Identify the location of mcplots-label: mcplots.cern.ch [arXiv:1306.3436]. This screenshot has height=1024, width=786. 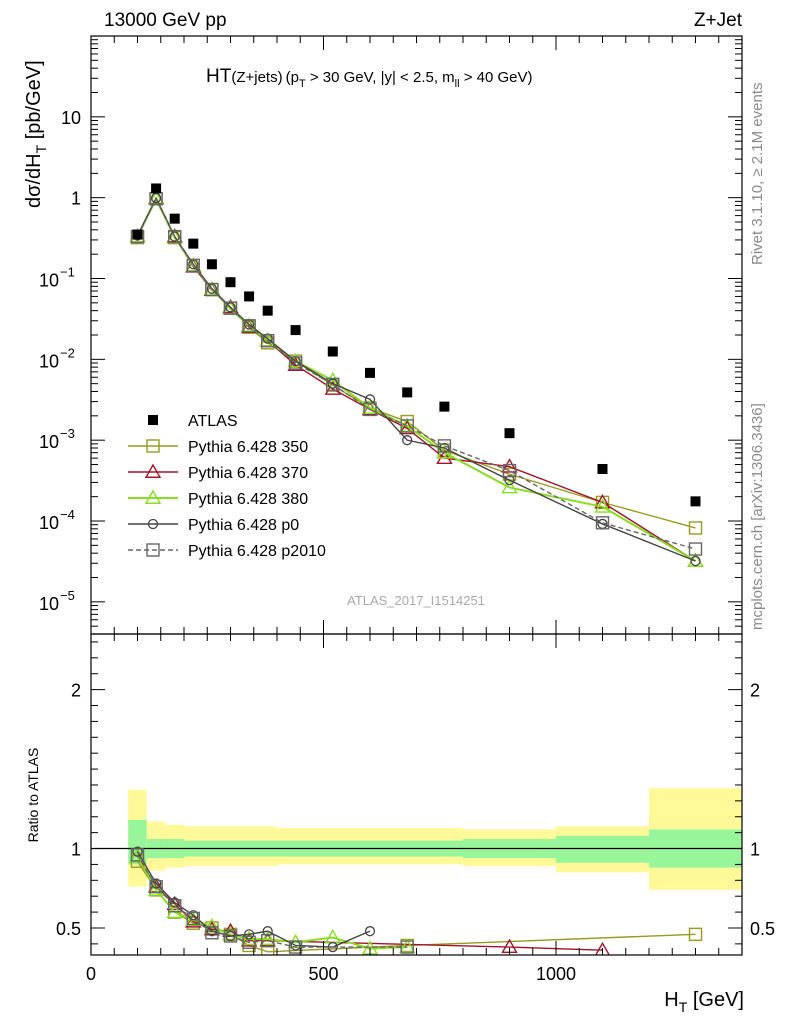
(757, 516).